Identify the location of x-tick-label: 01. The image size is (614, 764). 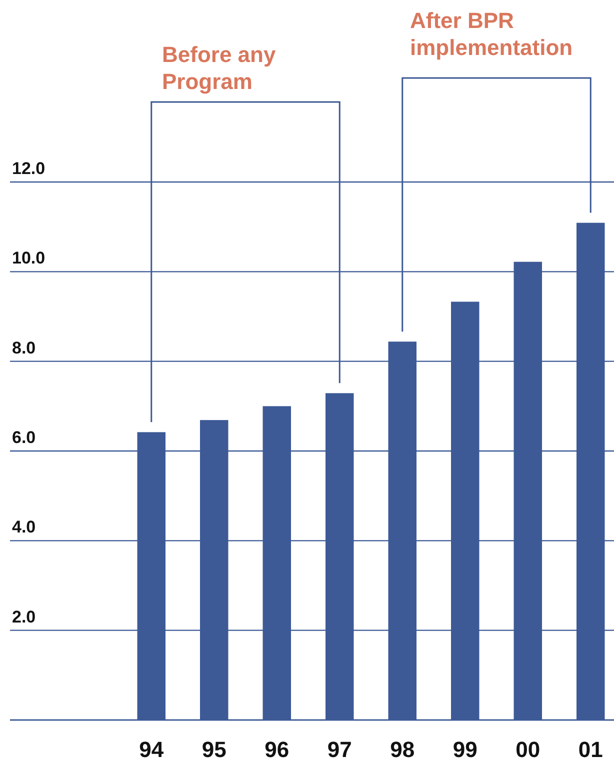
(590, 749).